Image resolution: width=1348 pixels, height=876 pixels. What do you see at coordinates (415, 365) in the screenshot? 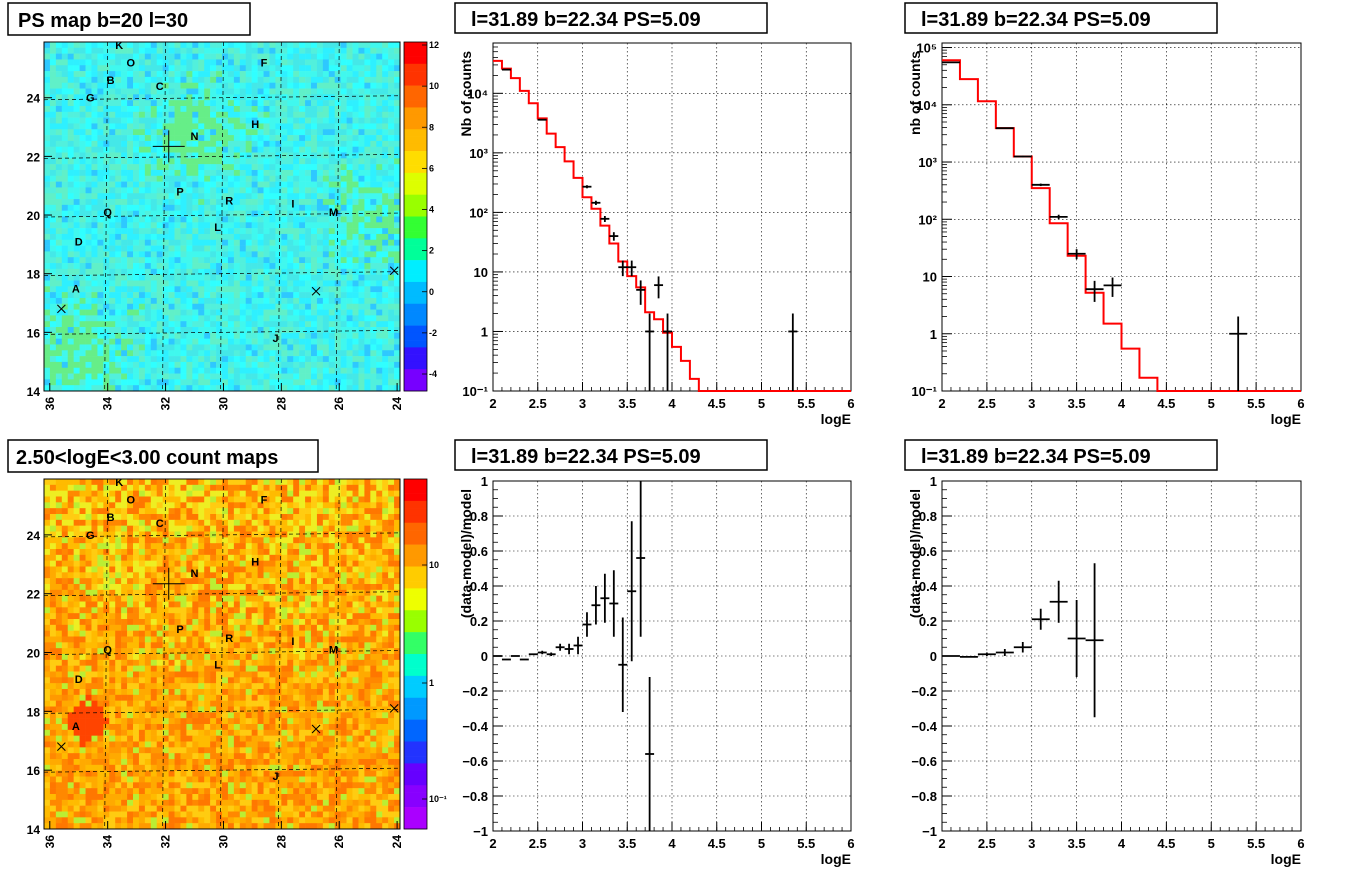
I see `colorbar-segment` at bounding box center [415, 365].